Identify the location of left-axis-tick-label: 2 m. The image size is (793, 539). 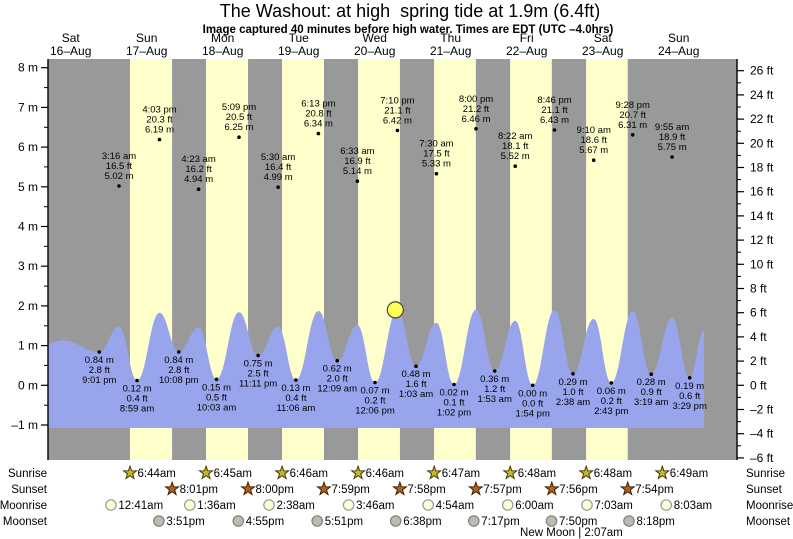
(28, 306).